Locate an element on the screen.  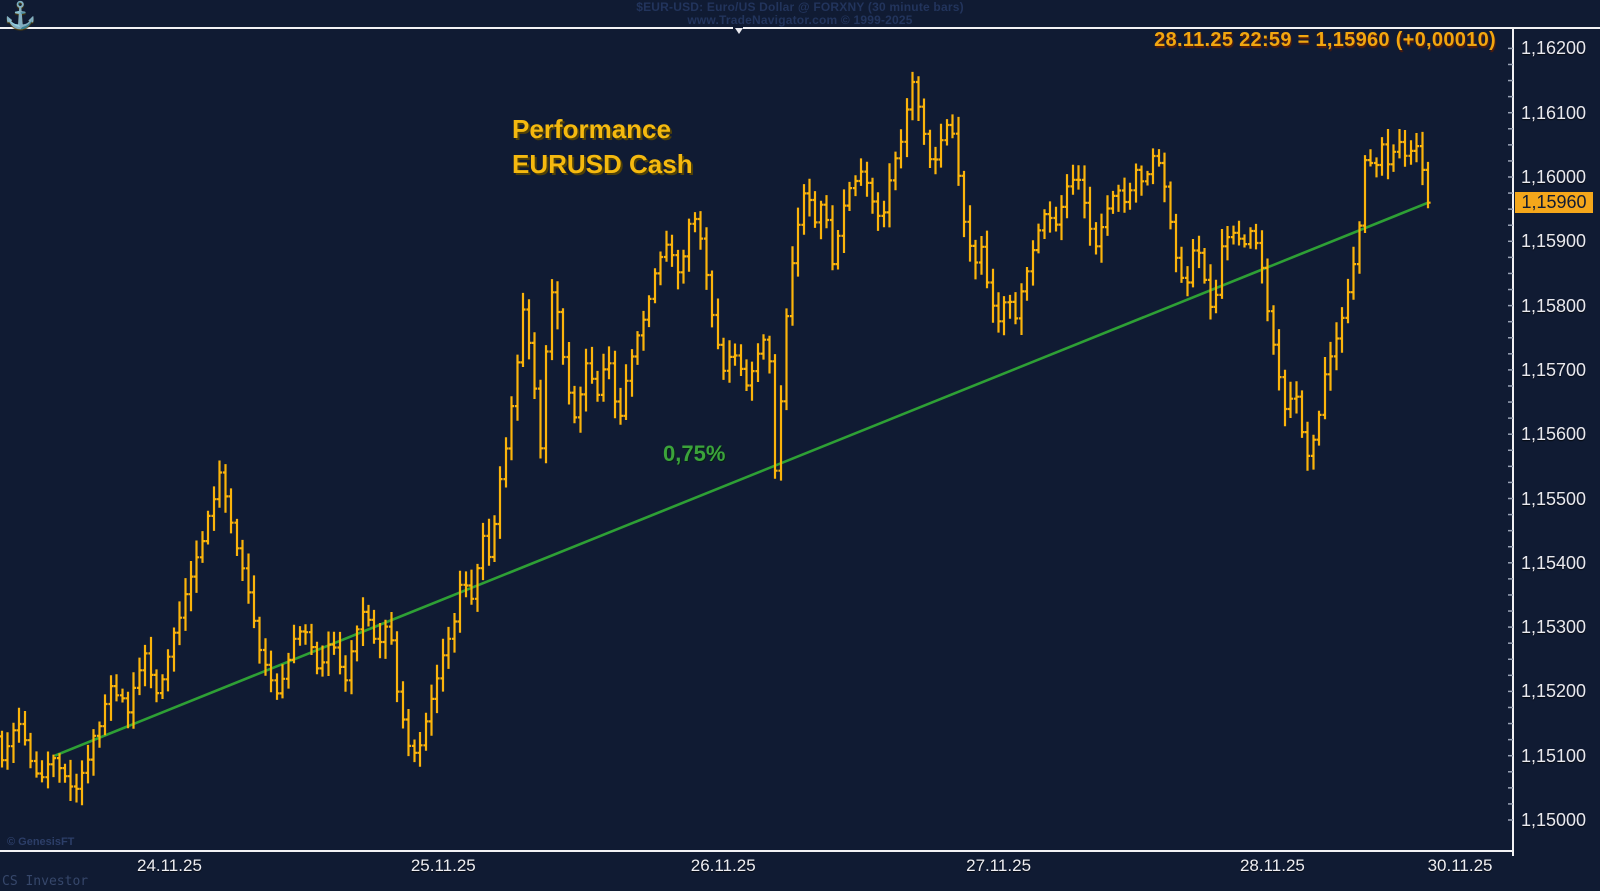
price-axis-label: 1,15000 is located at coordinates (1554, 820).